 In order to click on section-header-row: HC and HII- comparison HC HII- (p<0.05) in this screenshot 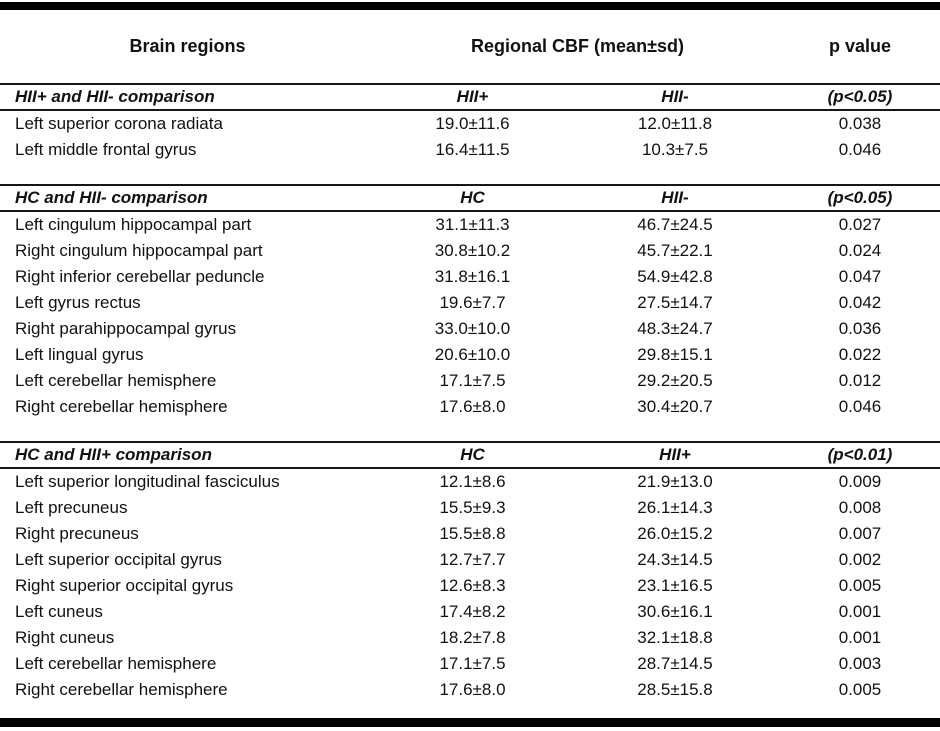, I will do `click(470, 198)`.